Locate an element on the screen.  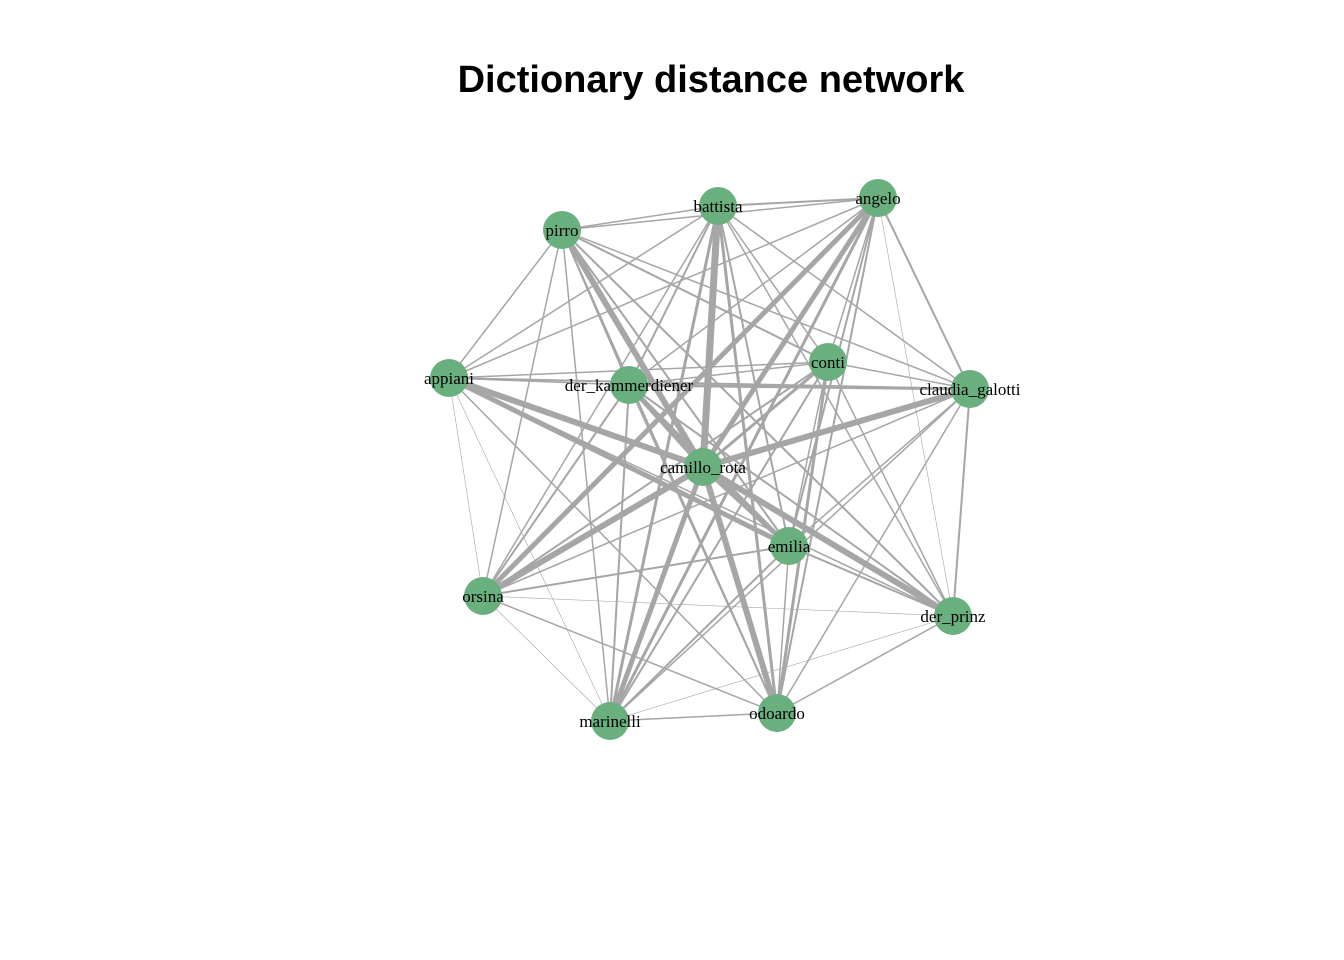
edge-appiani-marinelli is located at coordinates (529, 549).